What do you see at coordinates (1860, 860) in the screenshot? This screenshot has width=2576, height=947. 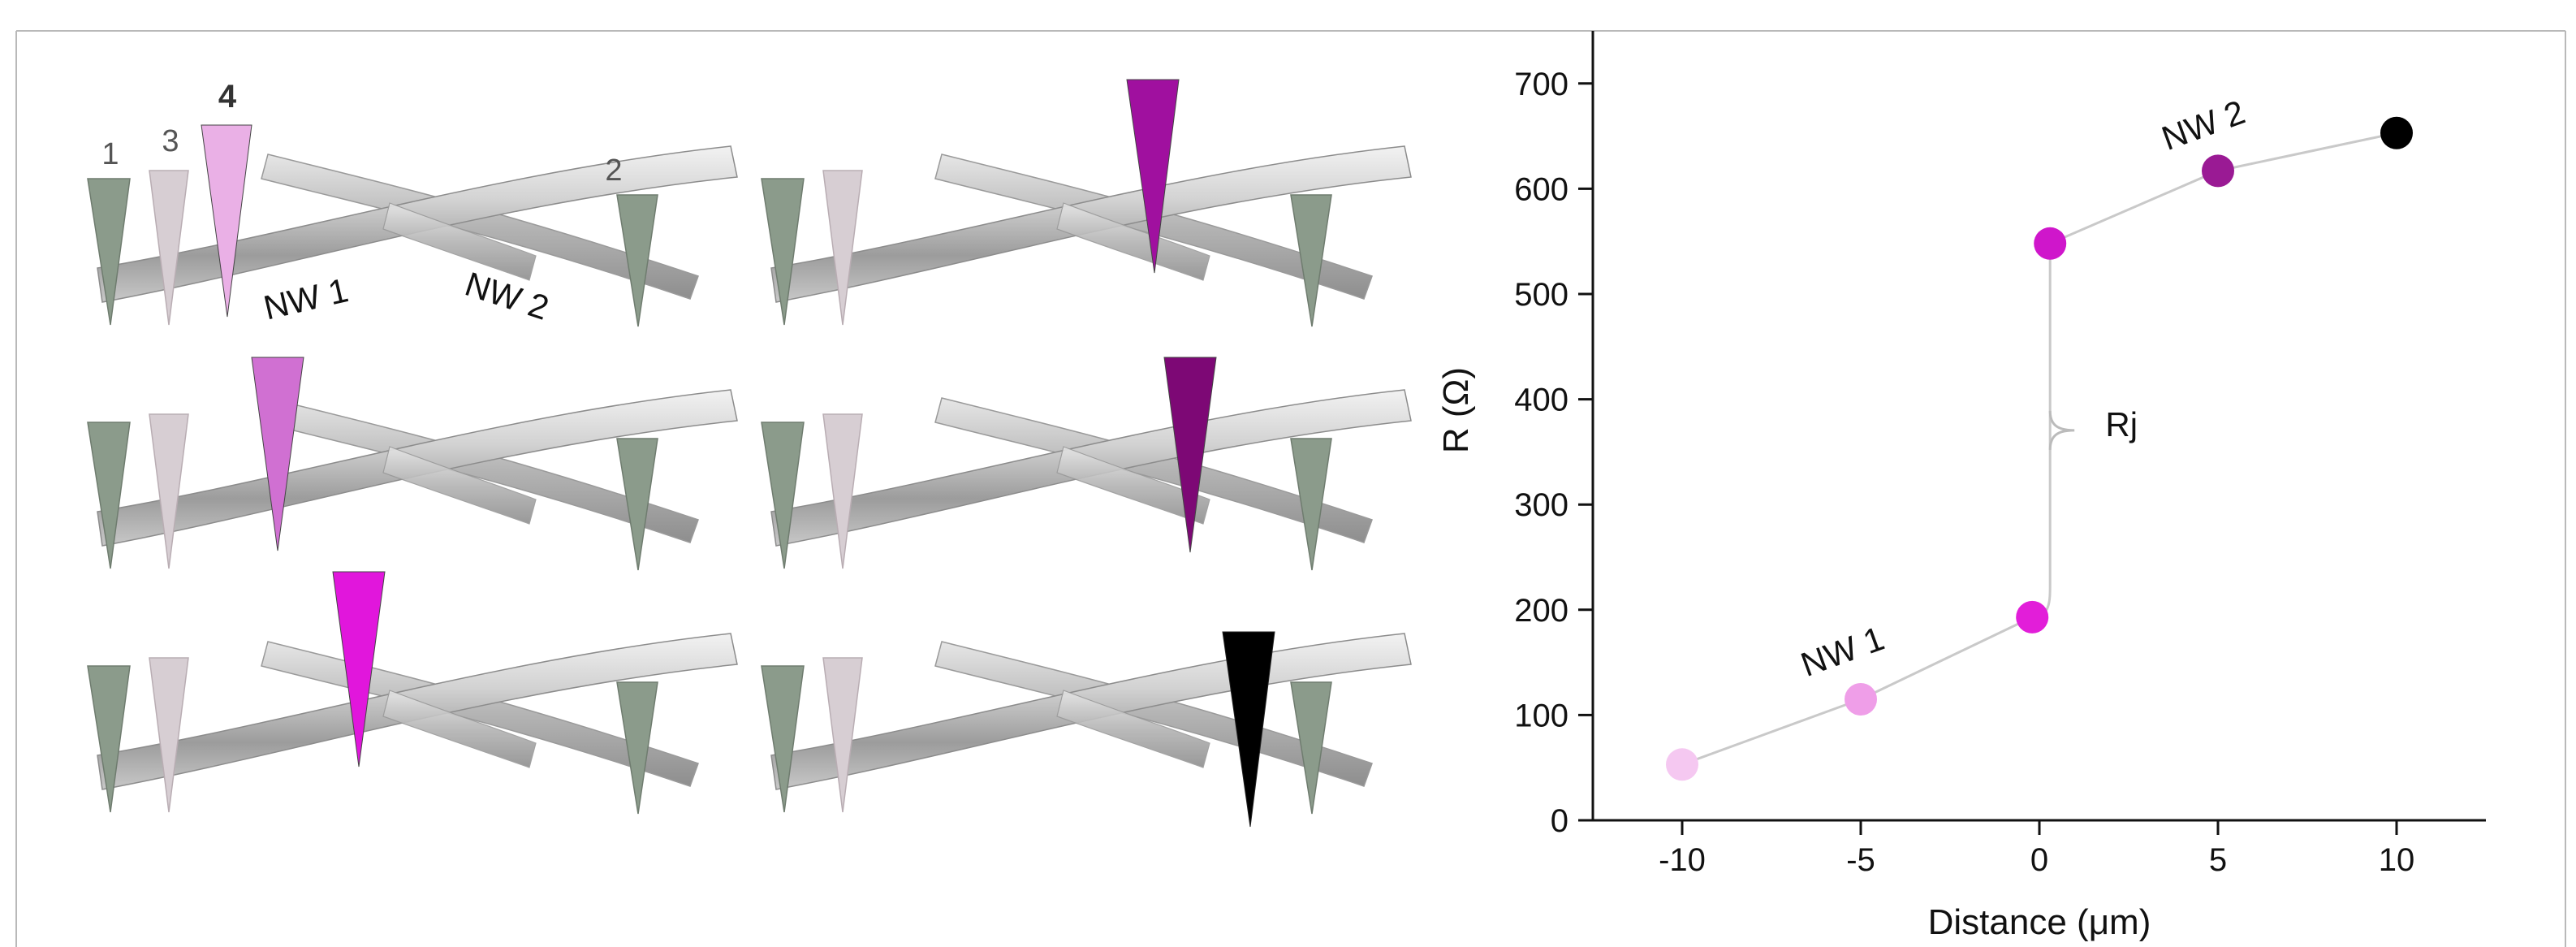 I see `x-tick-label: -5` at bounding box center [1860, 860].